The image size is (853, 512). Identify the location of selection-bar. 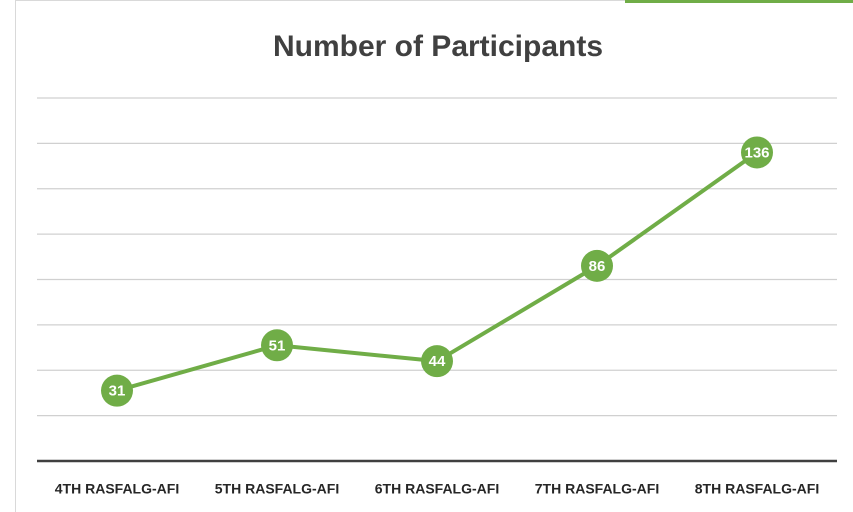
(739, 1).